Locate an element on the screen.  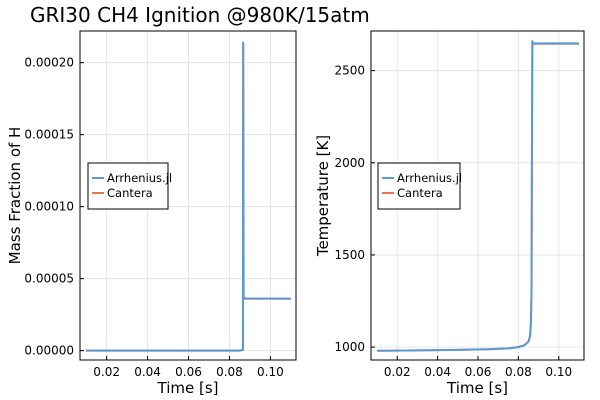
y-tick-label: 0.00015 is located at coordinates (49, 135).